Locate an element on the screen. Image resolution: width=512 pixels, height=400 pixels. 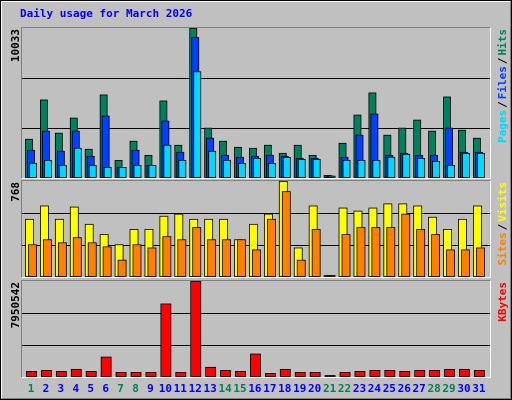
x-tick-label: 14 is located at coordinates (225, 388).